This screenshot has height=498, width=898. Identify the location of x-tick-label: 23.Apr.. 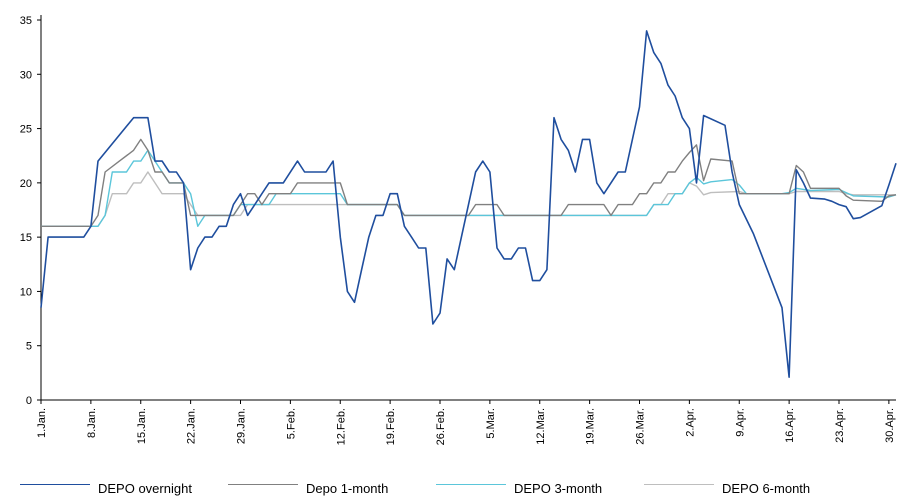
(840, 425).